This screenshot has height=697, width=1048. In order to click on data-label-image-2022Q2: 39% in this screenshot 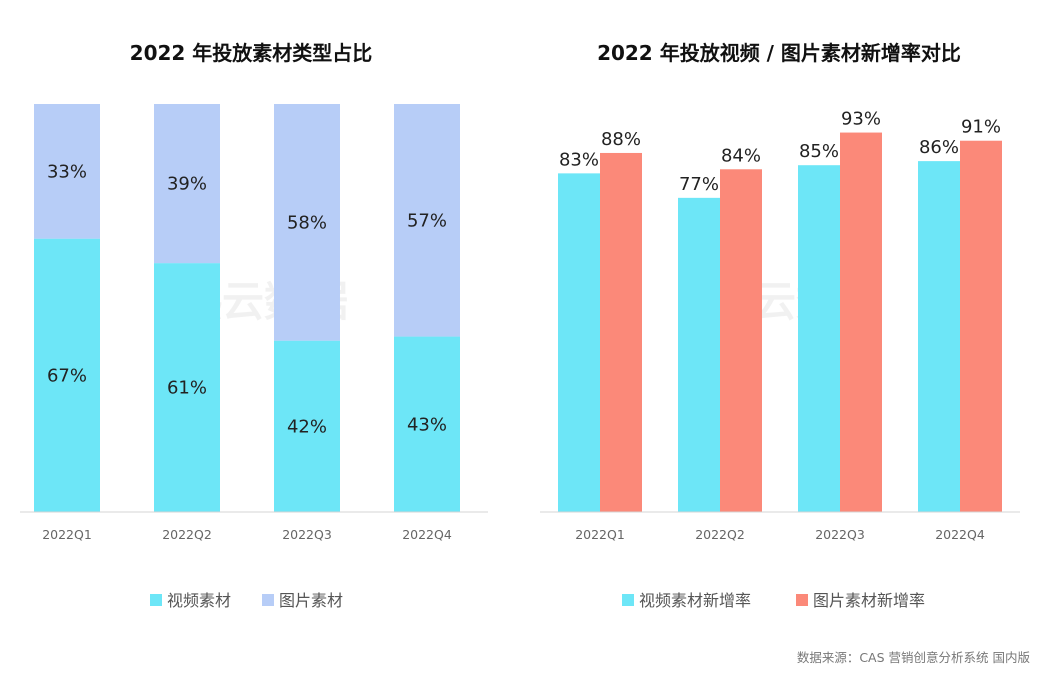, I will do `click(187, 184)`.